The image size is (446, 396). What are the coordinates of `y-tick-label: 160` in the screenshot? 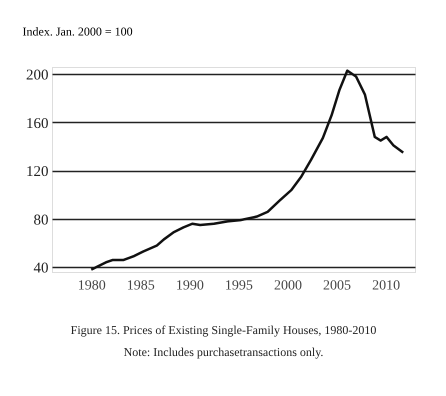 It's located at (37, 124).